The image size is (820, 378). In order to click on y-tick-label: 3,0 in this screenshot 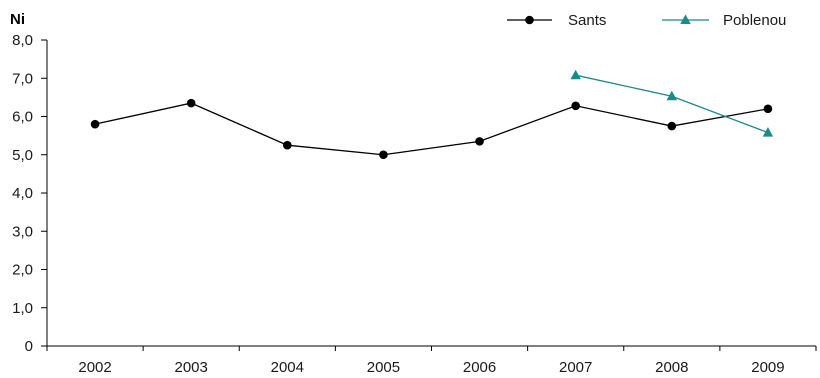, I will do `click(22, 231)`.